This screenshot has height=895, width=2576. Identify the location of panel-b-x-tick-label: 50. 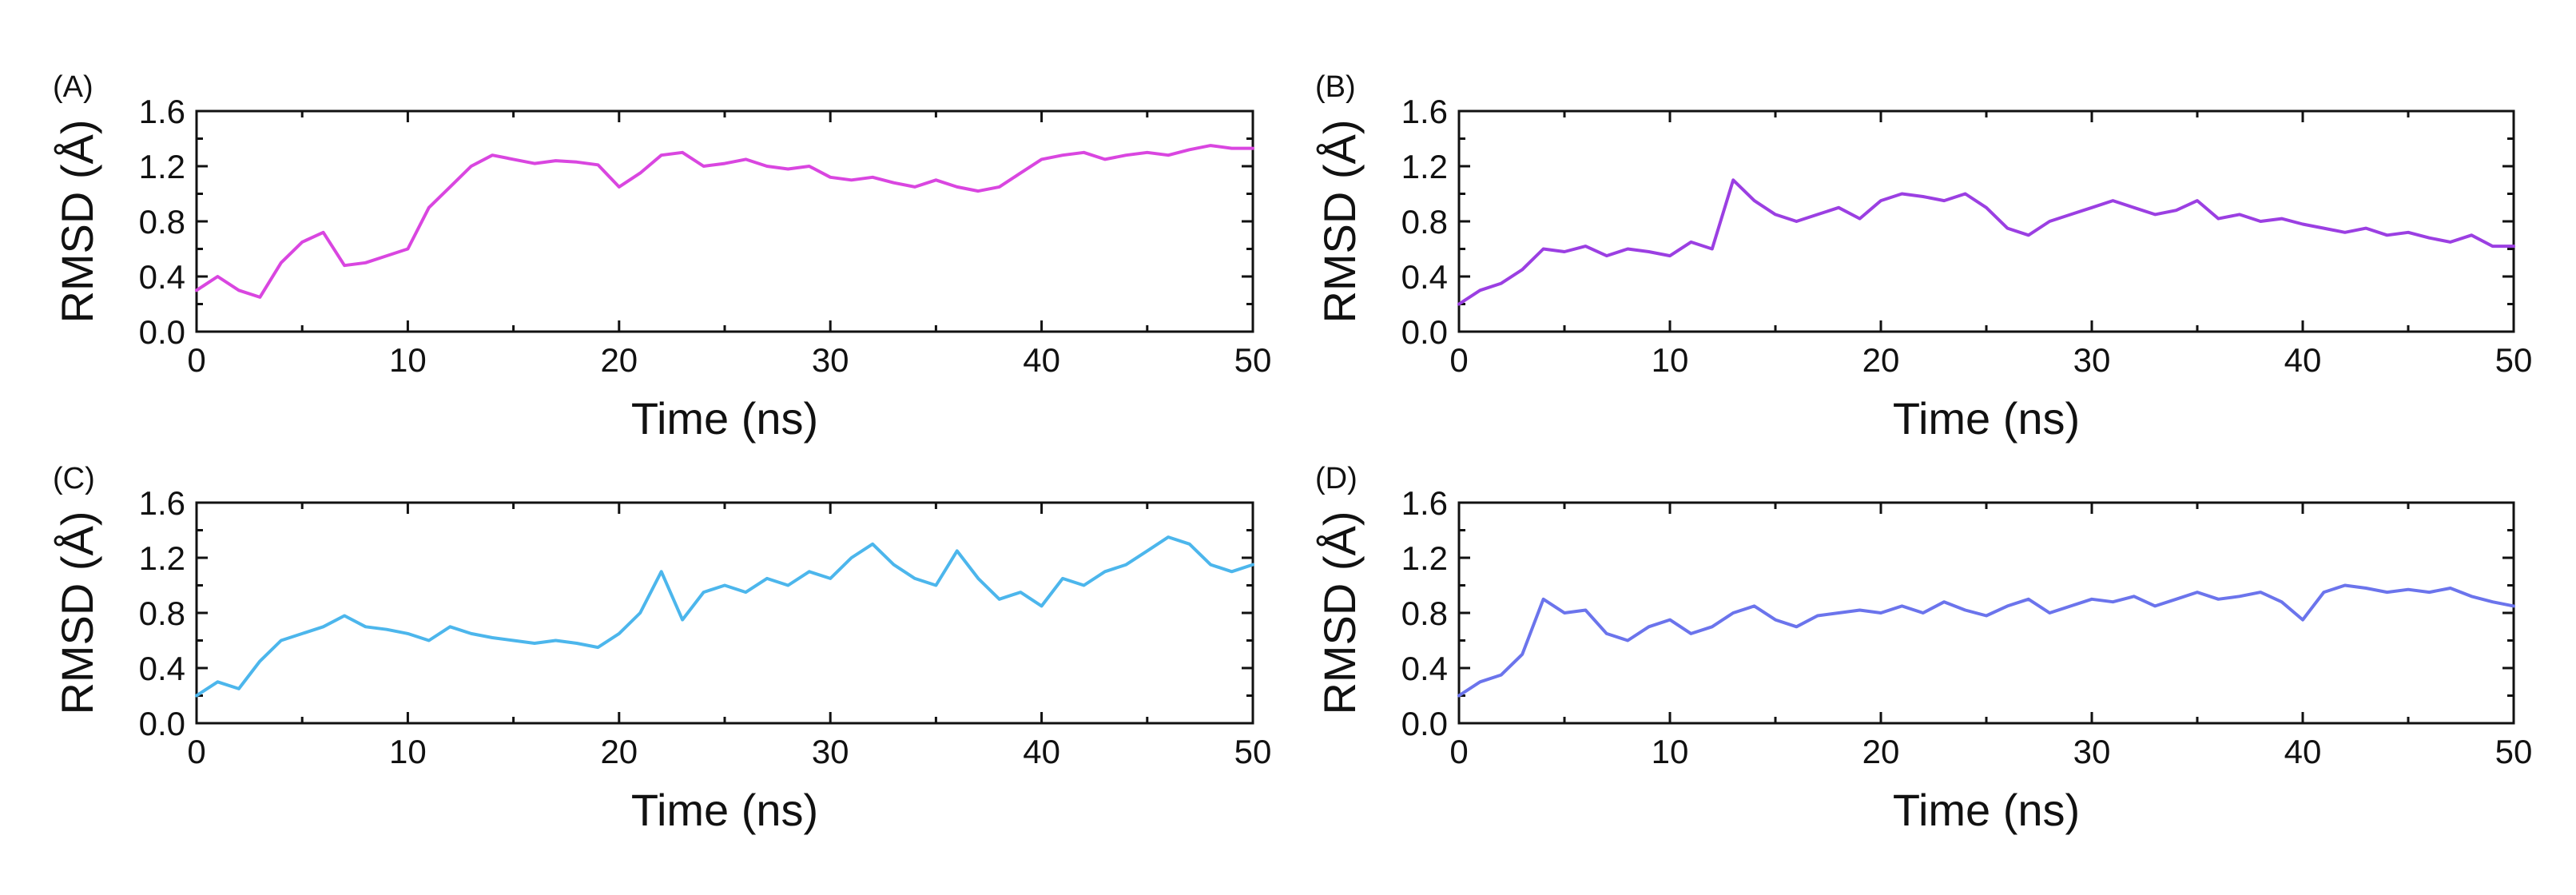
(2514, 360).